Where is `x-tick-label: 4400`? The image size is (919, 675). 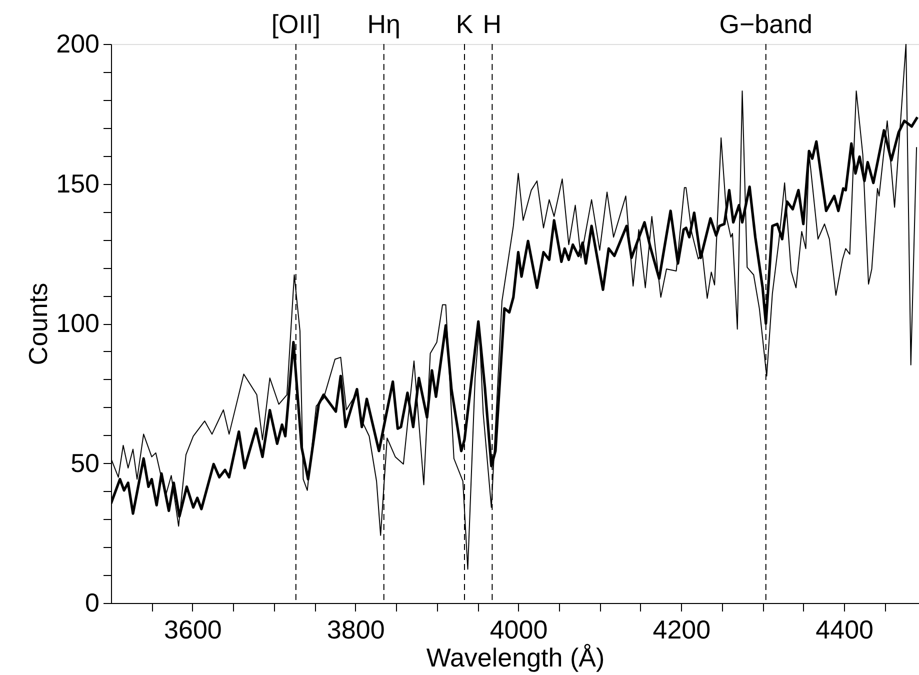 x-tick-label: 4400 is located at coordinates (845, 629).